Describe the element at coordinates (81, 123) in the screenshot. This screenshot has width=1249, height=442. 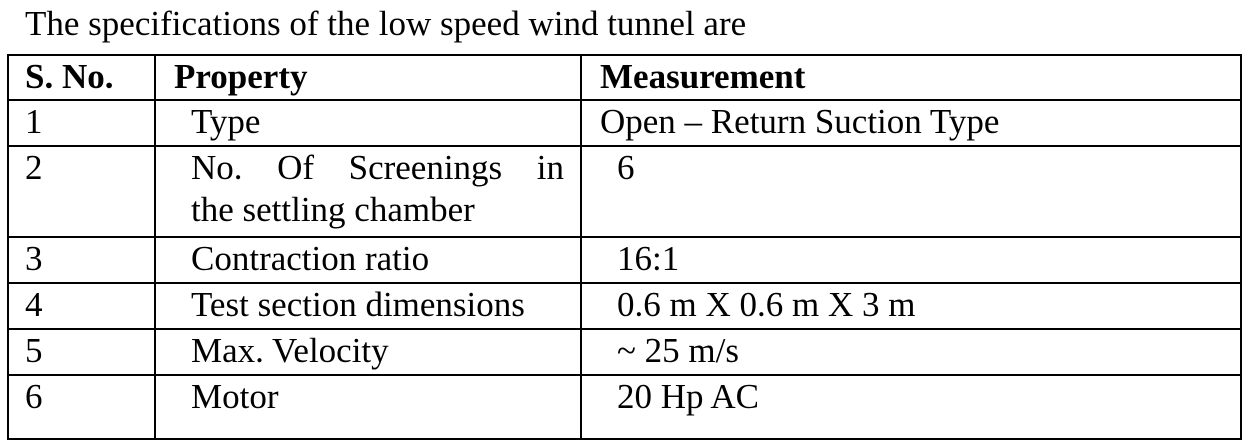
I see `serial-number-cell: 1` at that location.